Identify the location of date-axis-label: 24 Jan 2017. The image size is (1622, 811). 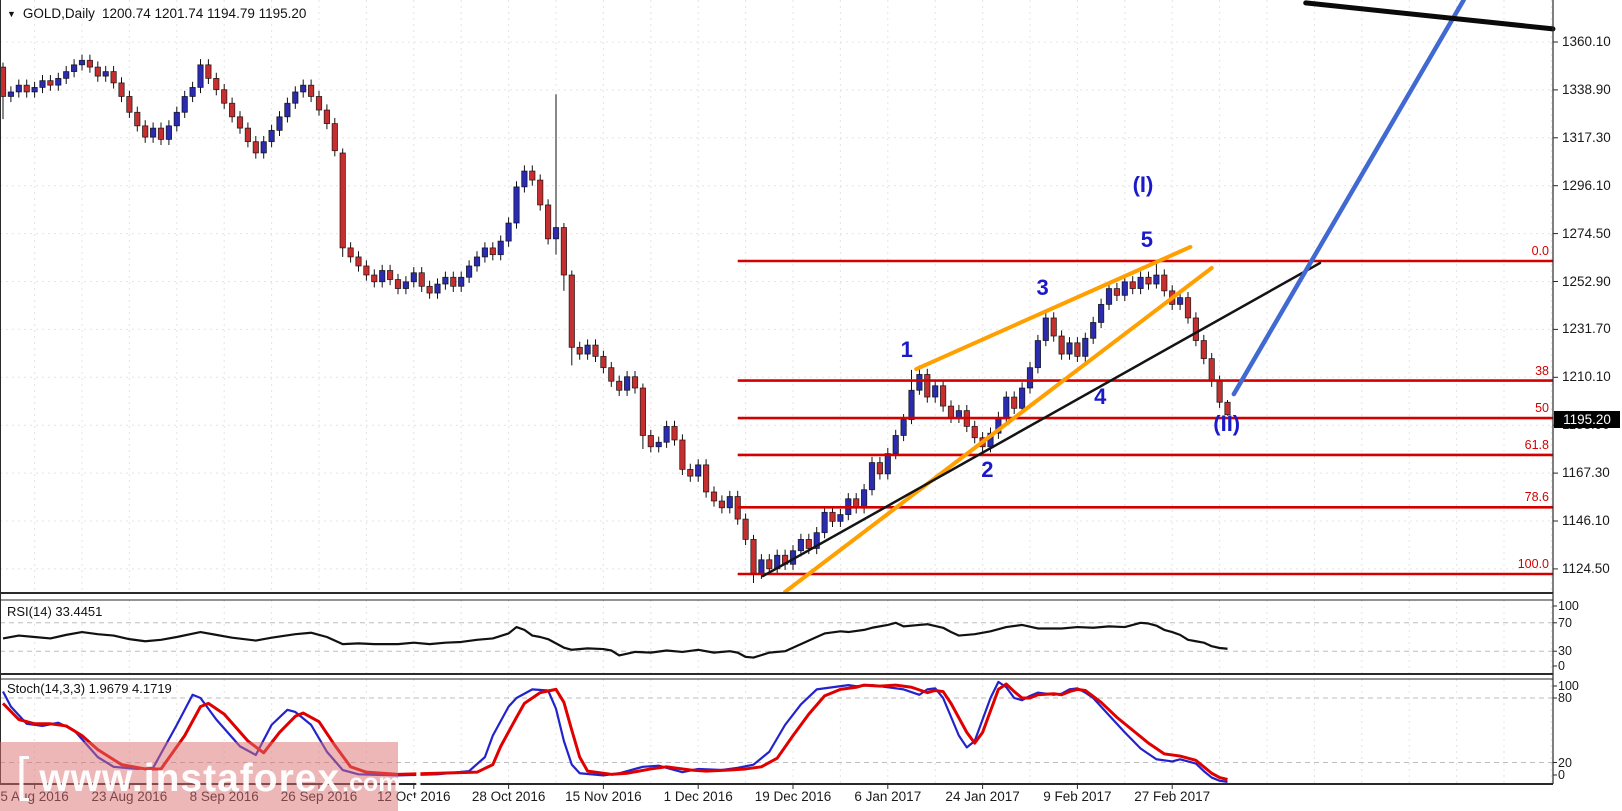
(982, 796).